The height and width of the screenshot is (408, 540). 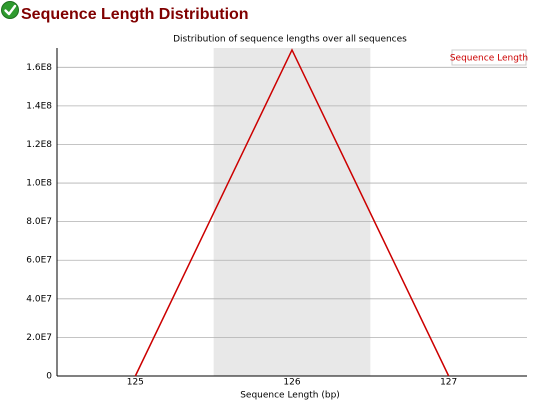 What do you see at coordinates (448, 383) in the screenshot?
I see `x-tick-label: 127` at bounding box center [448, 383].